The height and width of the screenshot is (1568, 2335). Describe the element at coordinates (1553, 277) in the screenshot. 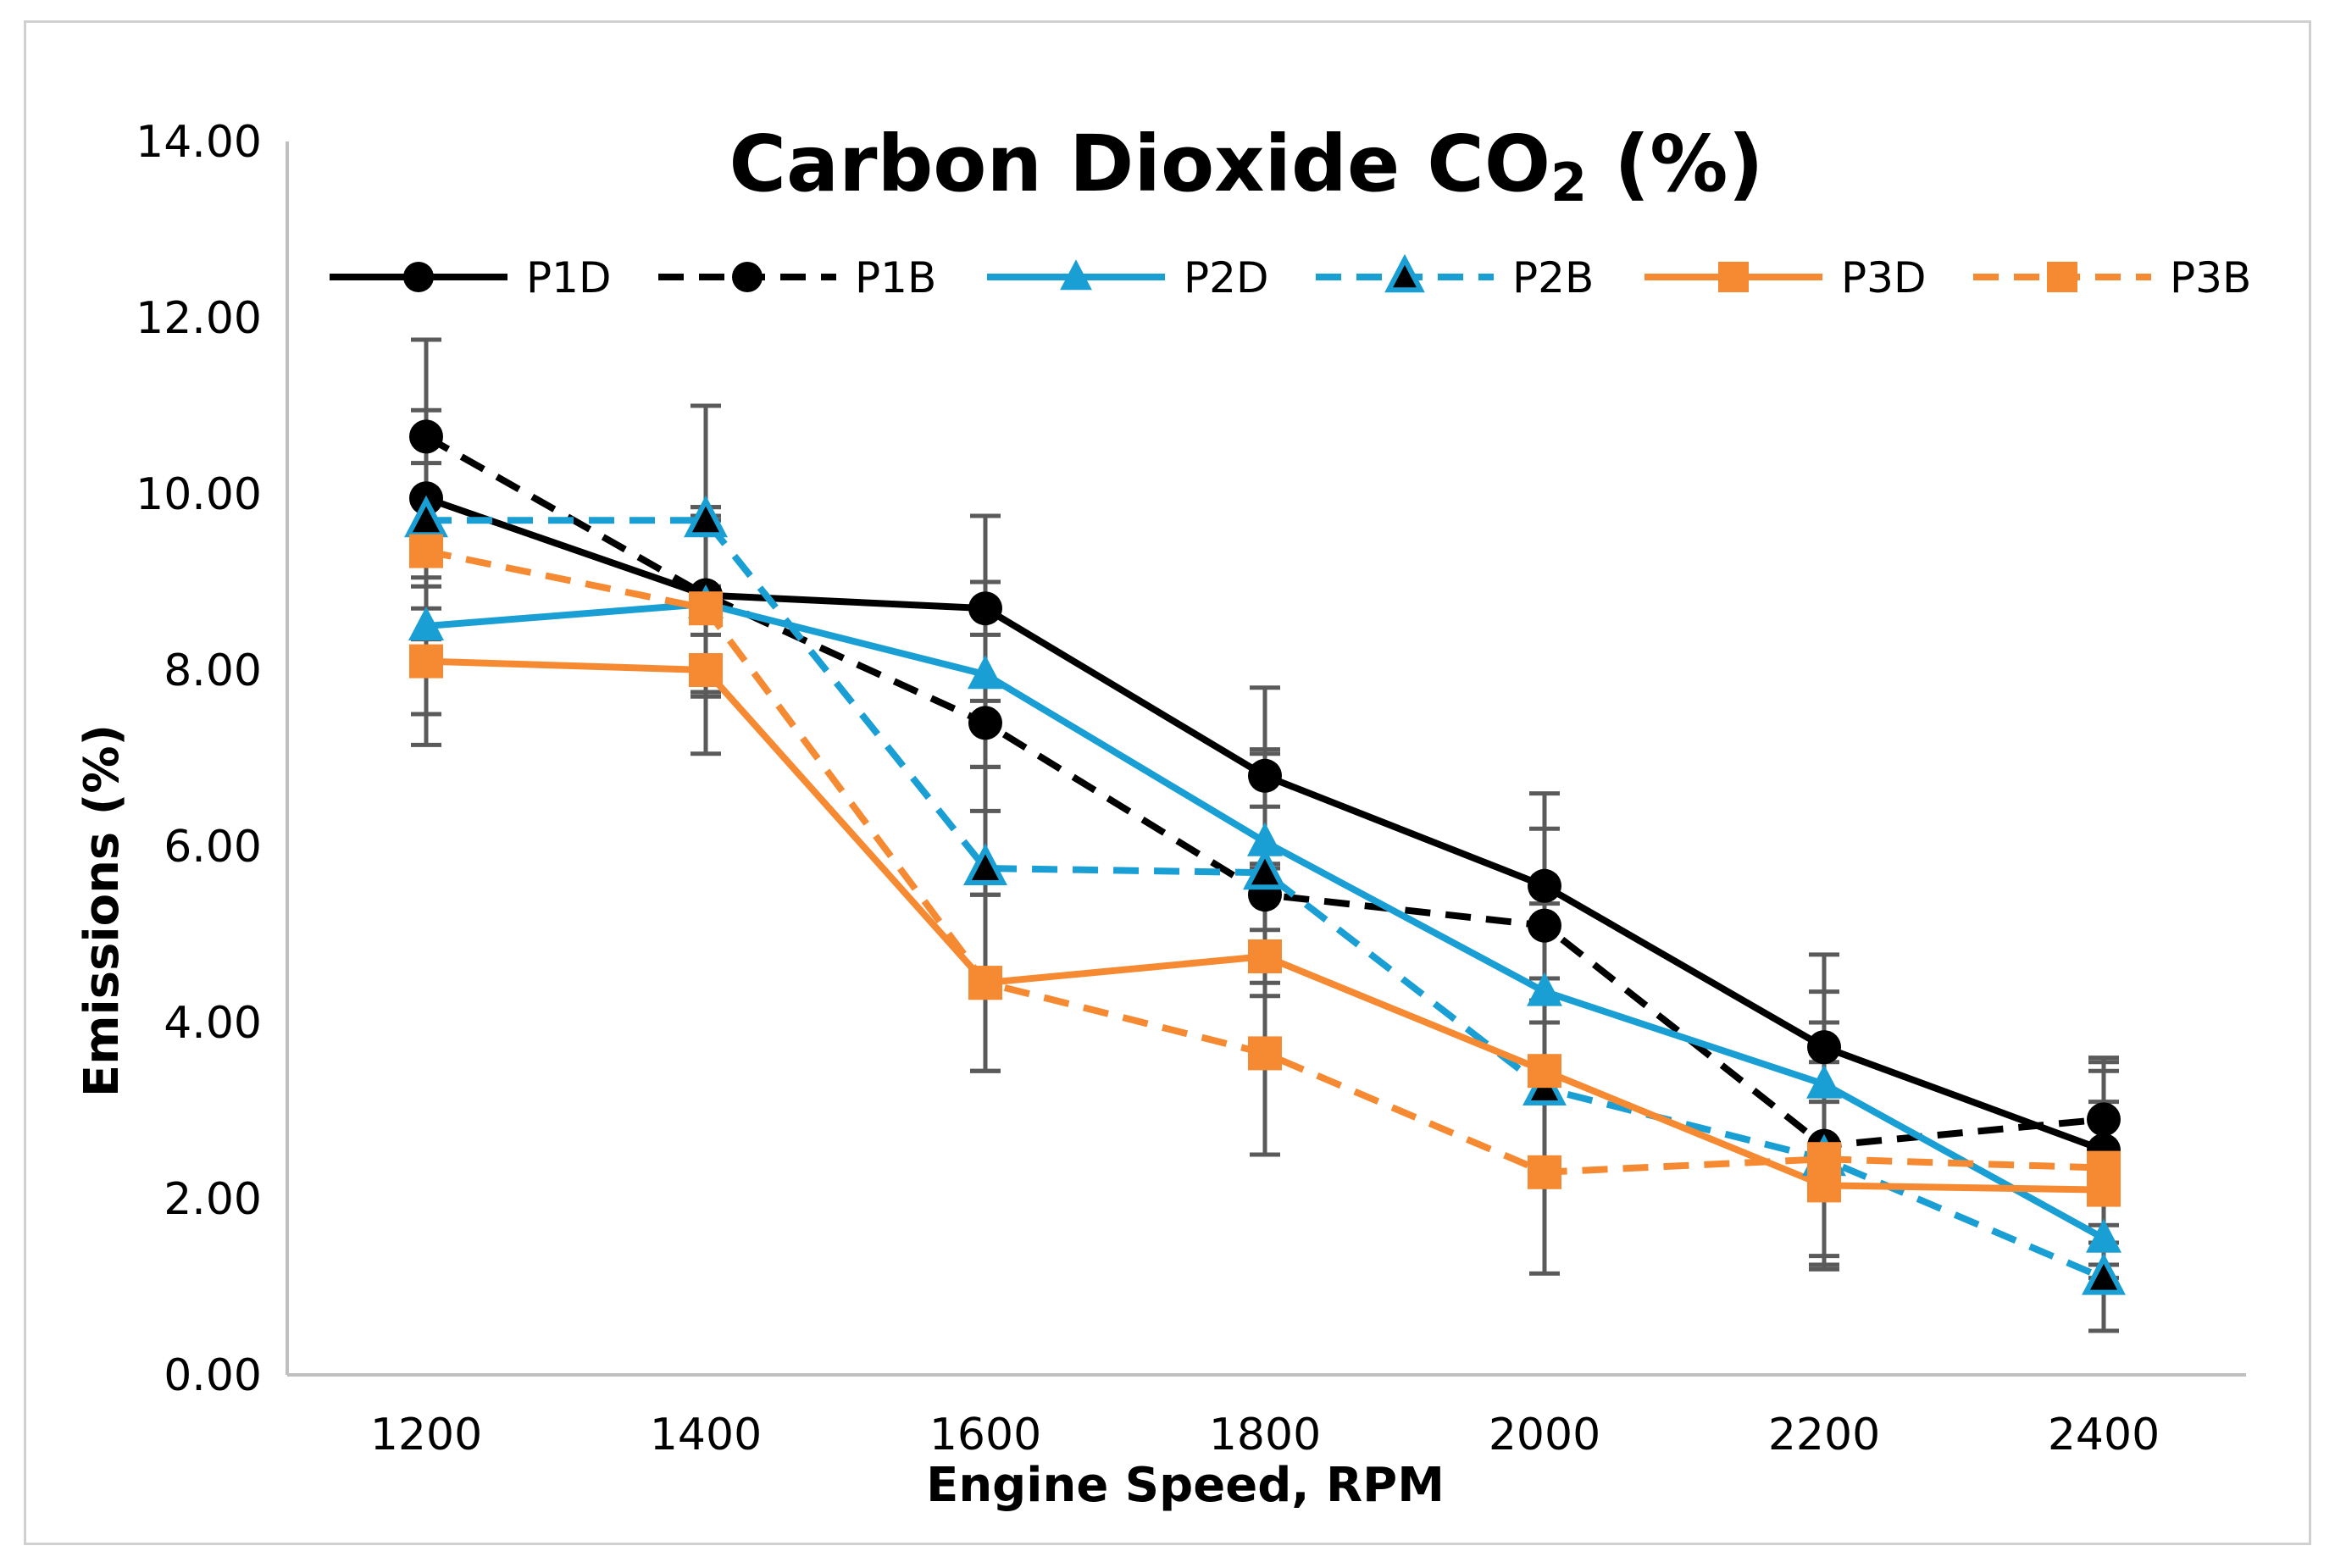

I see `legend-label-p2b: P2B` at that location.